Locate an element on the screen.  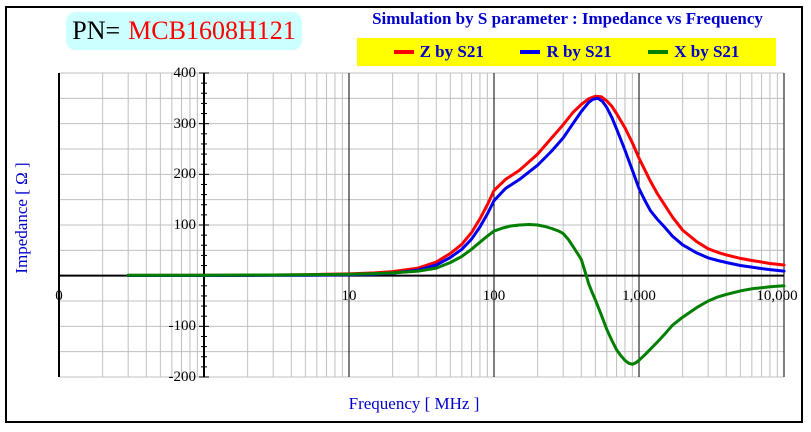
y-tick-label: -100 is located at coordinates (182, 326).